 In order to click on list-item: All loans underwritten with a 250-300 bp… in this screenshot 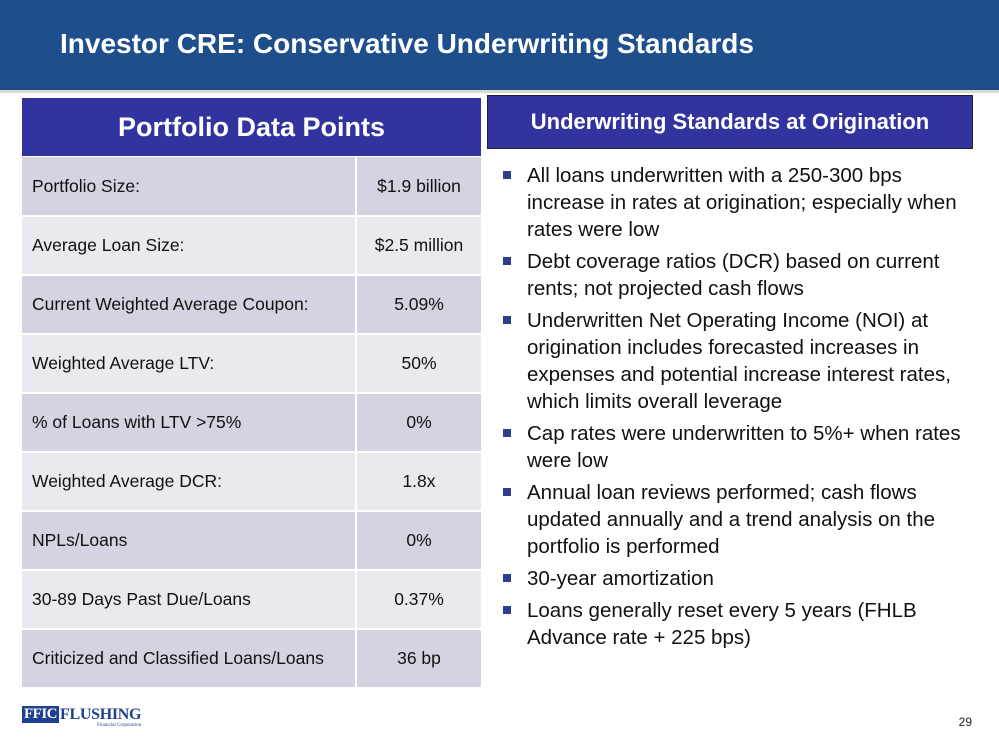, I will do `click(737, 202)`.